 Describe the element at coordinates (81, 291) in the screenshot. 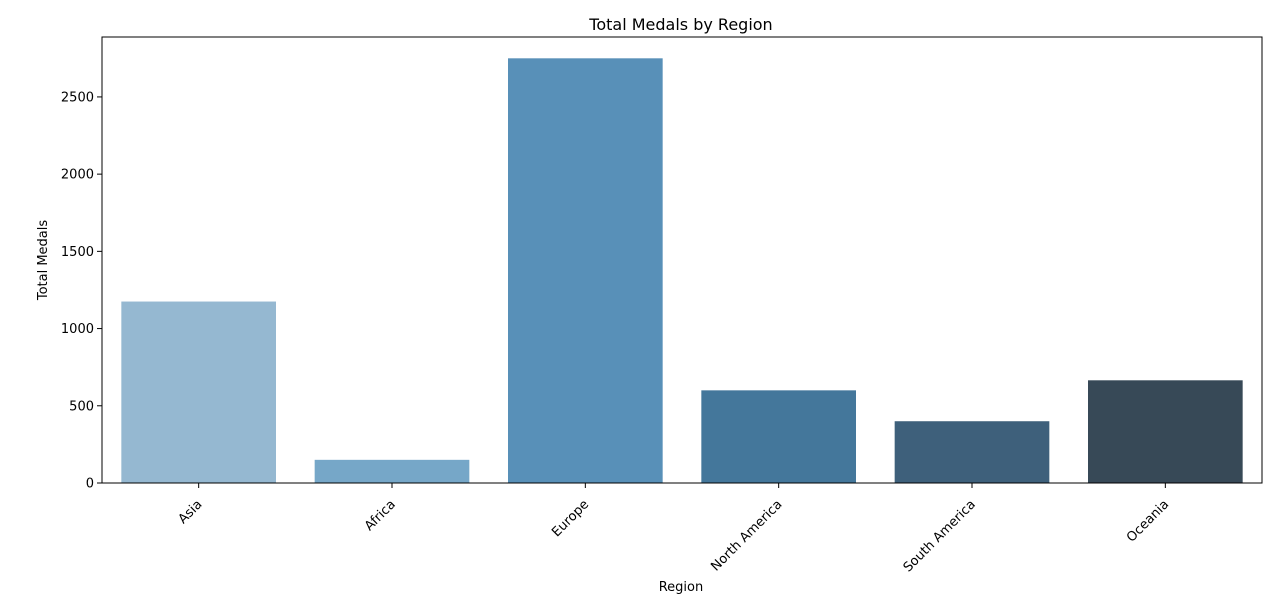

I see `y-axis: 0 500 1000 1500 2000 2500` at that location.